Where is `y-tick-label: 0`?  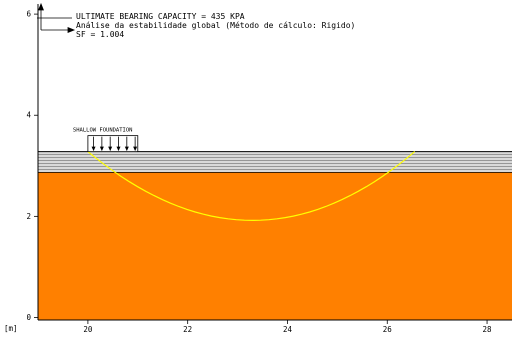
y-tick-label: 0 is located at coordinates (28, 317).